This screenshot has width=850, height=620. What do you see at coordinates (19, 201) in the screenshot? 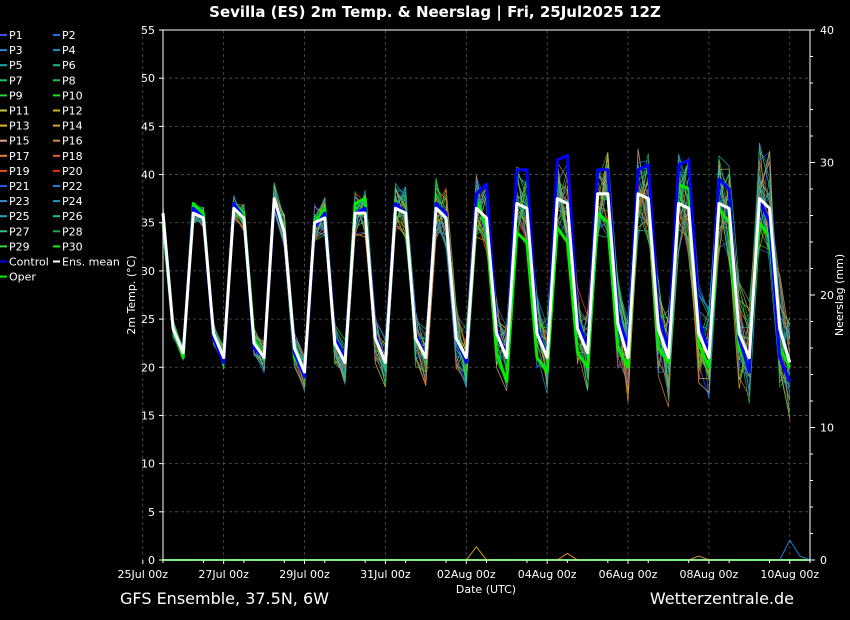
I see `legend-label: P23` at bounding box center [19, 201].